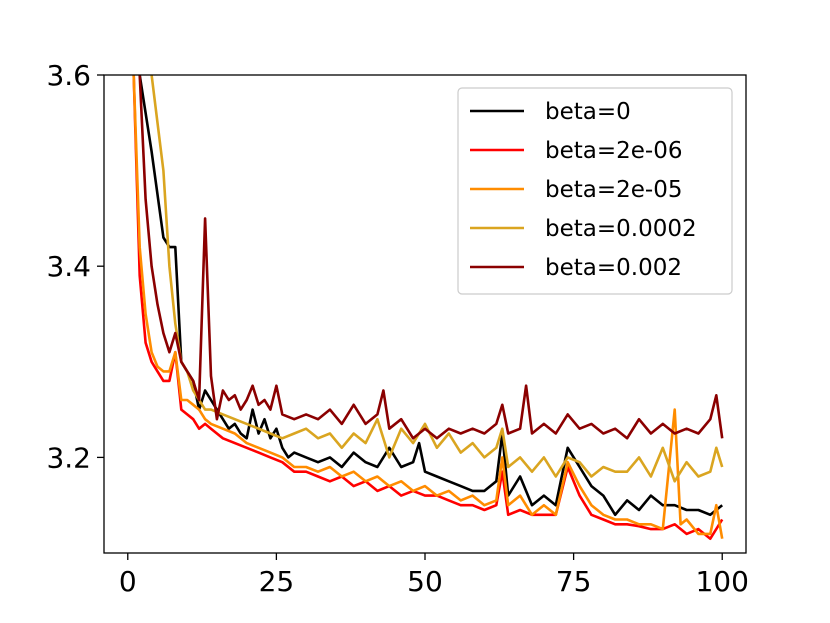 The width and height of the screenshot is (830, 623). I want to click on y-tick-label: 3.4, so click(68, 266).